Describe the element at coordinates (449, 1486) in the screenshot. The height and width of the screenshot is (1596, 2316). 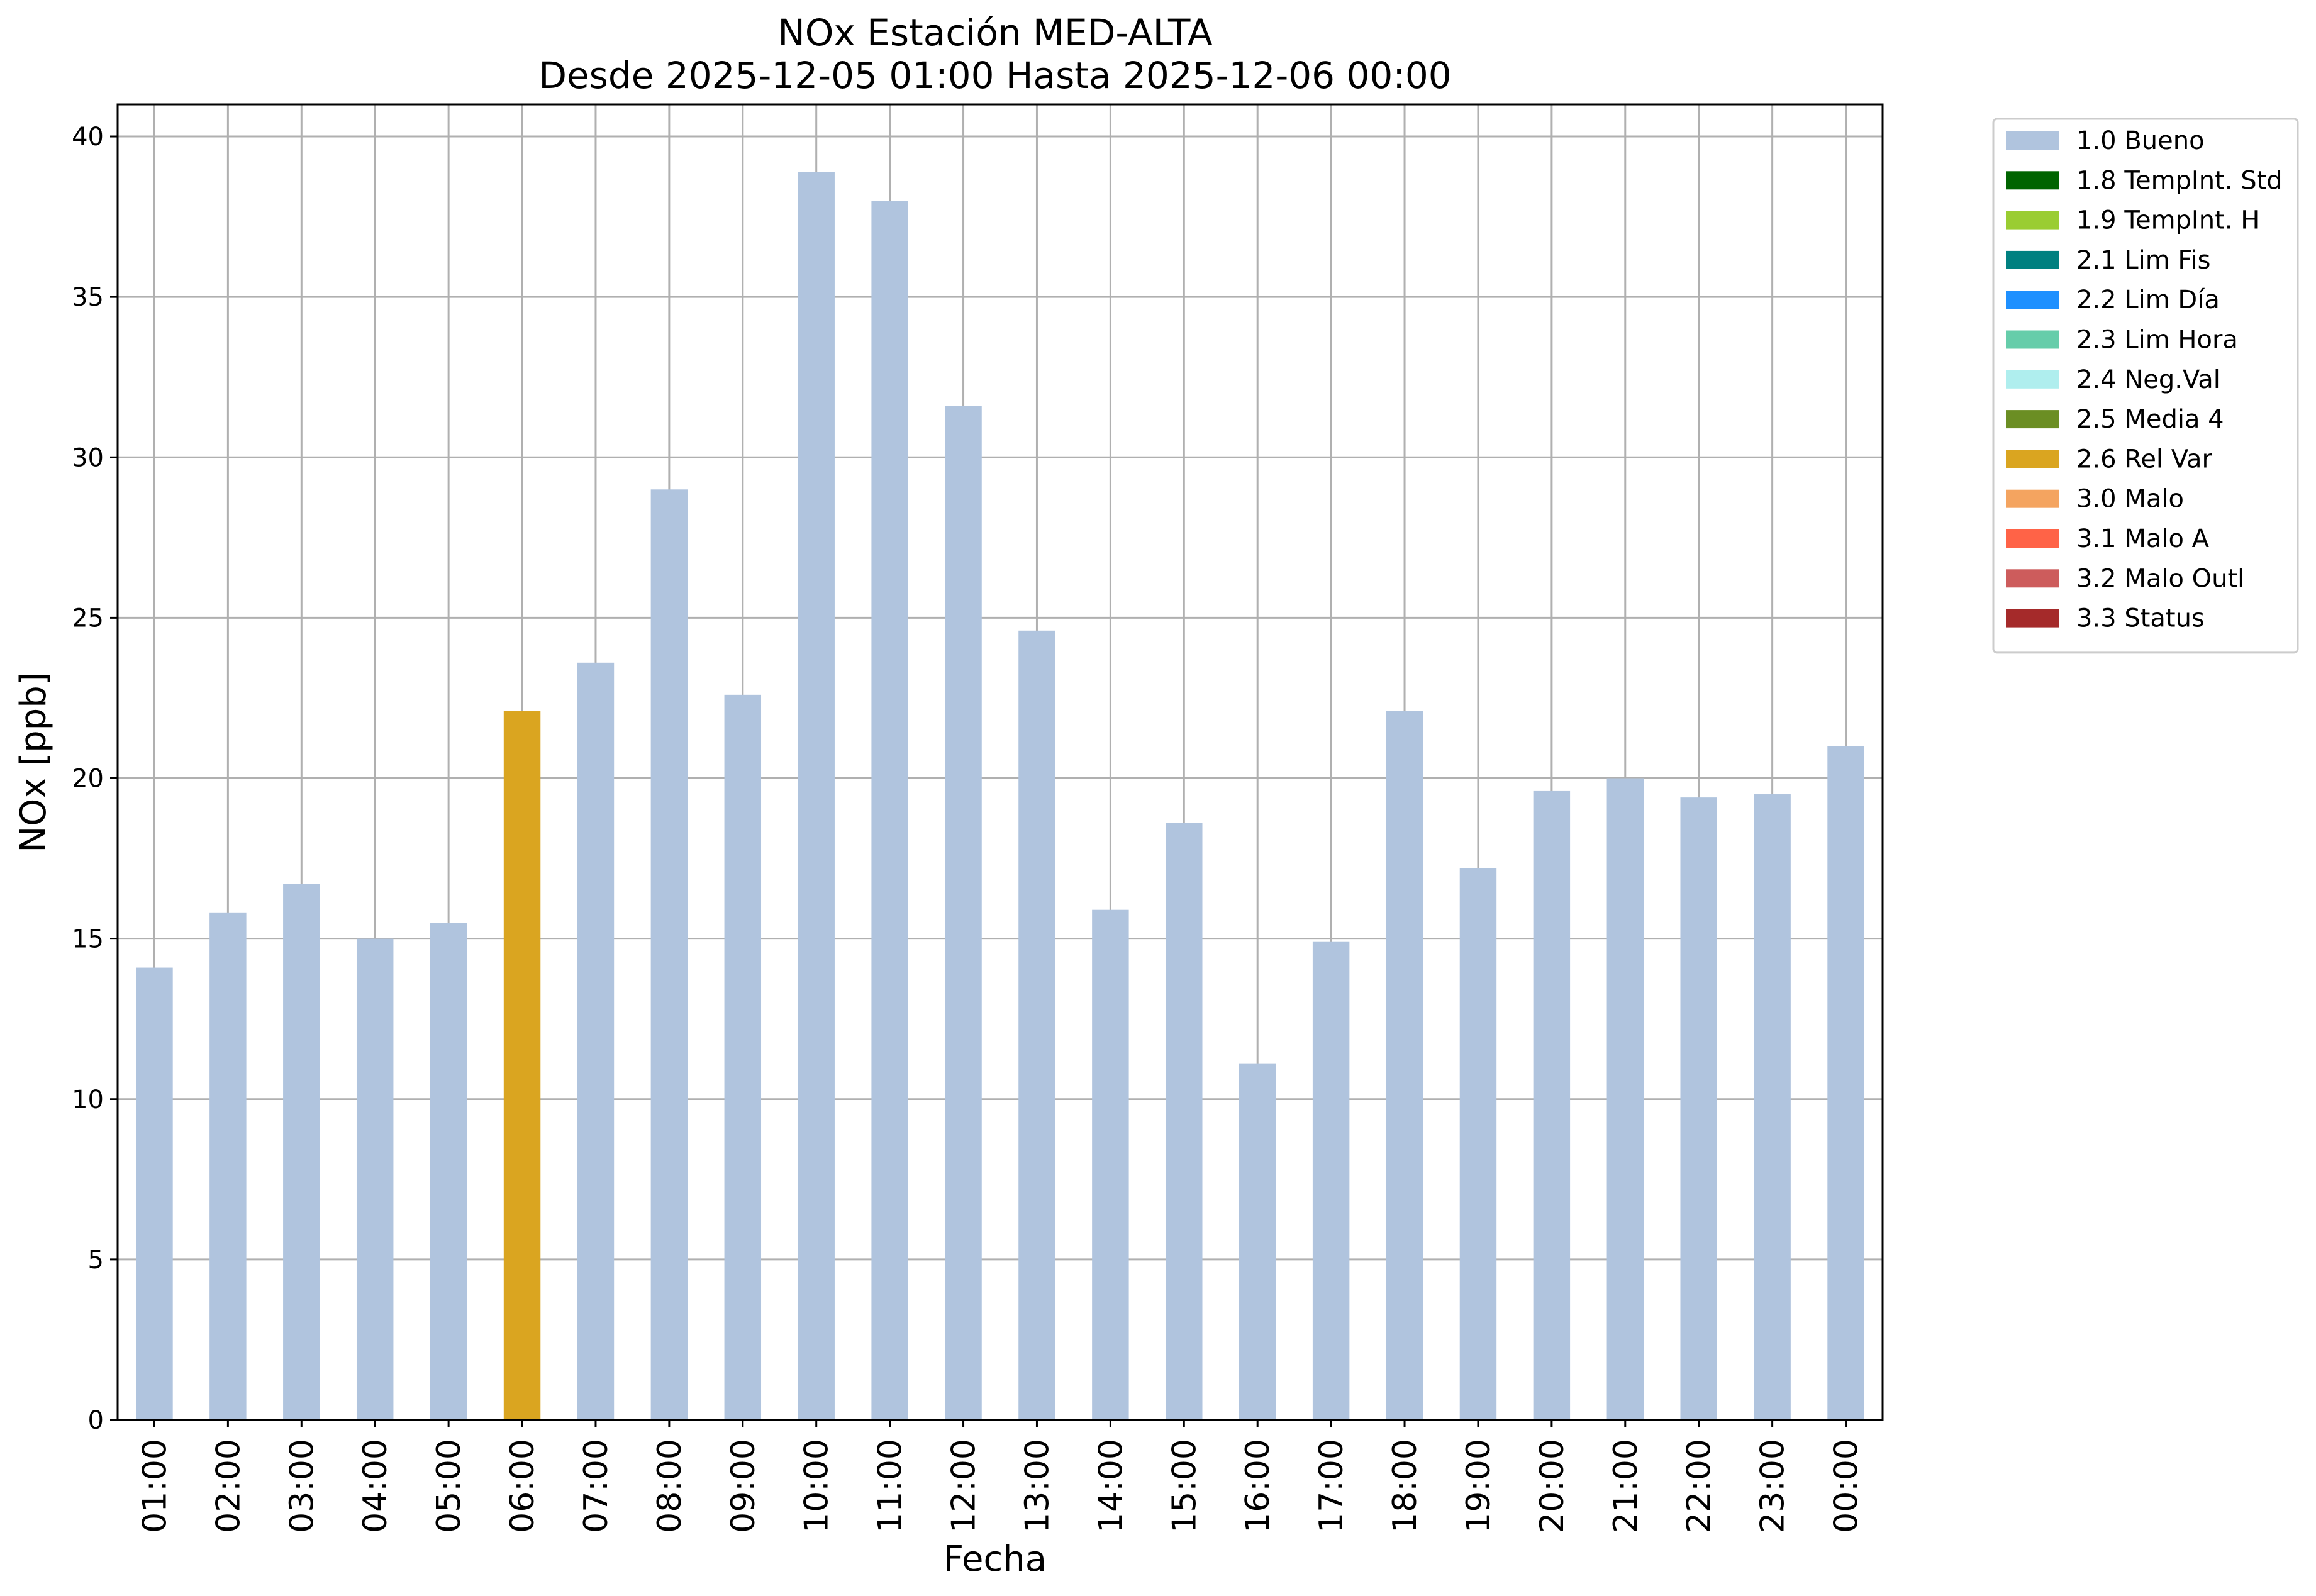
I see `x-tick-label: 05:00` at that location.